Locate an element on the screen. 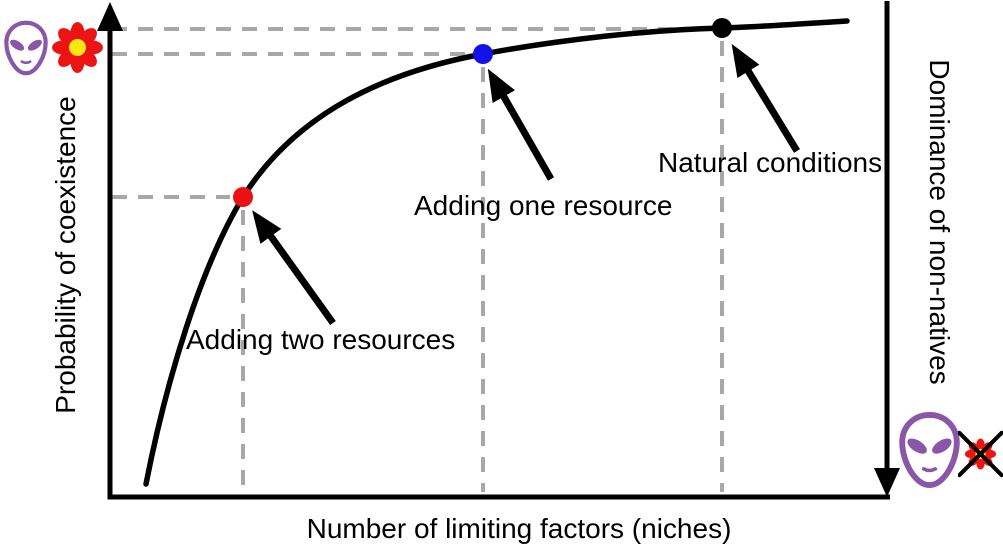 The height and width of the screenshot is (554, 1003). annotation-label-two-resources: Adding two resources is located at coordinates (321, 339).